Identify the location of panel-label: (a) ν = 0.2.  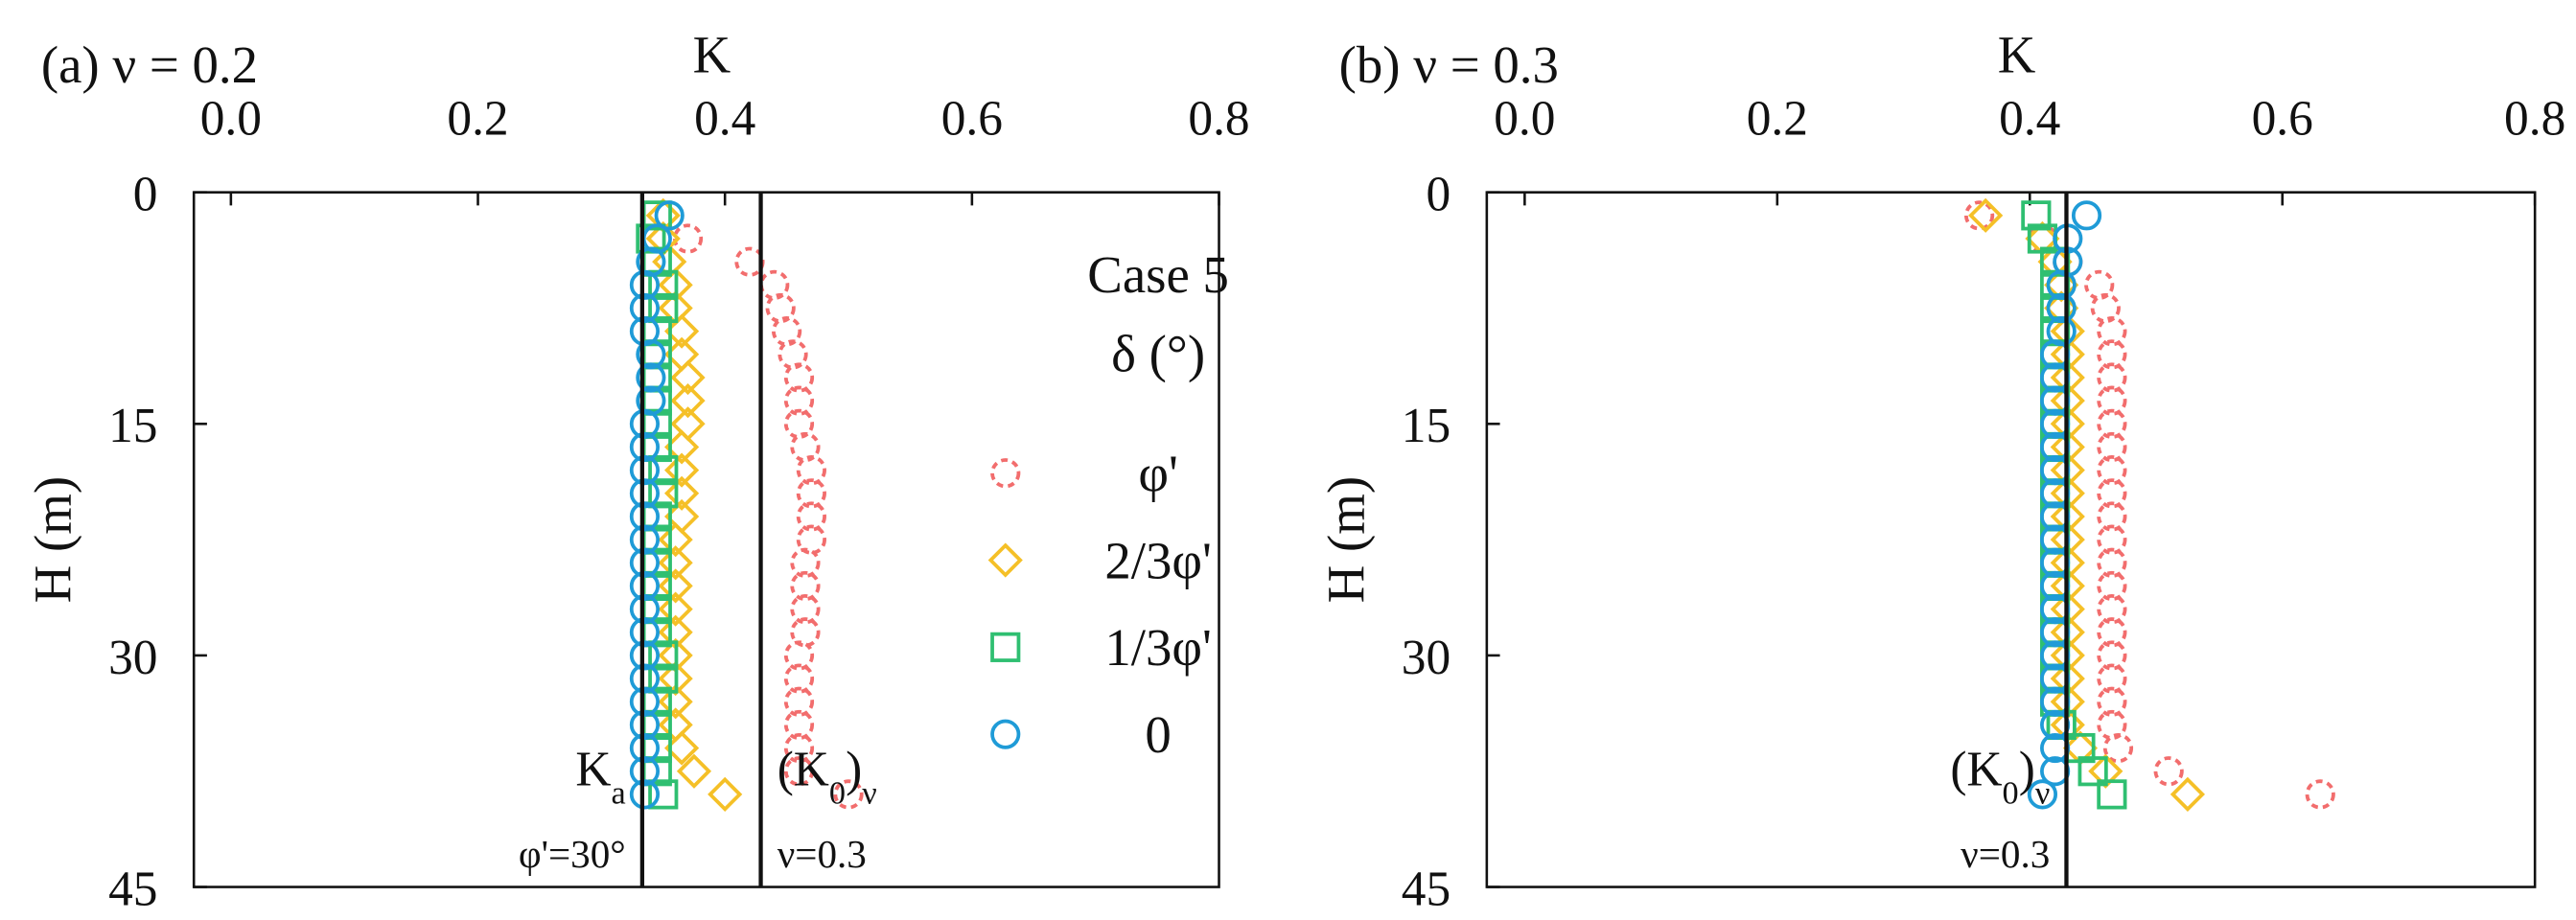
(150, 64).